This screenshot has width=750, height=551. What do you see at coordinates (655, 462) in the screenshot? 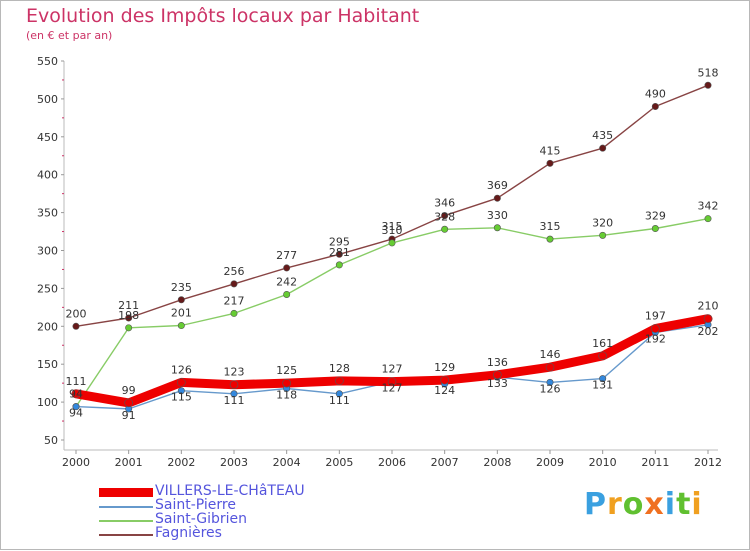
I see `x-tick-label: 2011` at bounding box center [655, 462].